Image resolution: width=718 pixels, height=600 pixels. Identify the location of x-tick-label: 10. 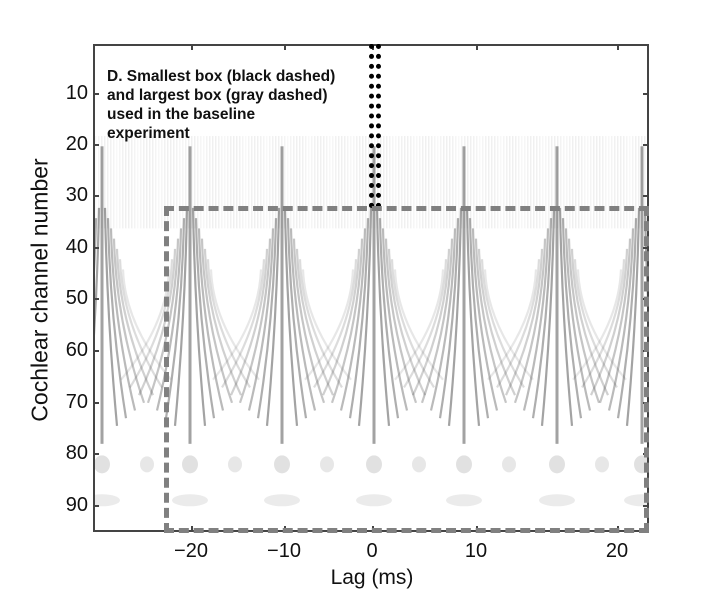
(476, 551).